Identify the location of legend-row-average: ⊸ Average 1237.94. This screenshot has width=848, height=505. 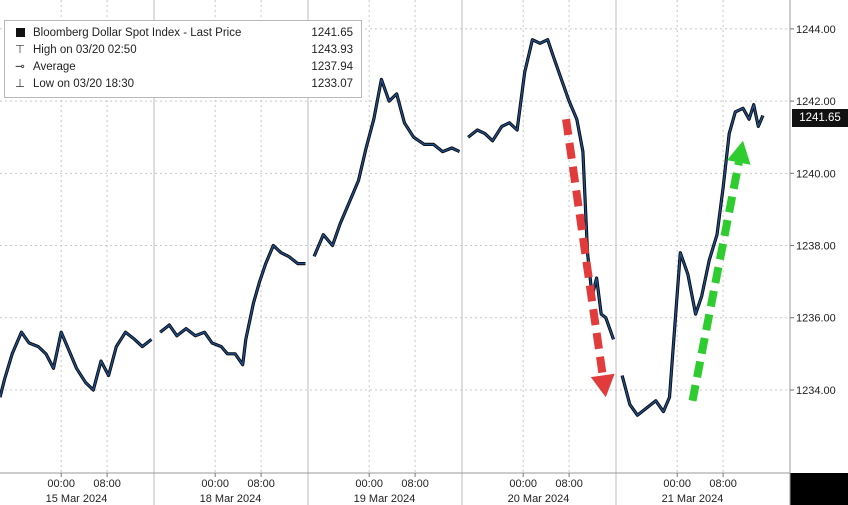
(183, 67).